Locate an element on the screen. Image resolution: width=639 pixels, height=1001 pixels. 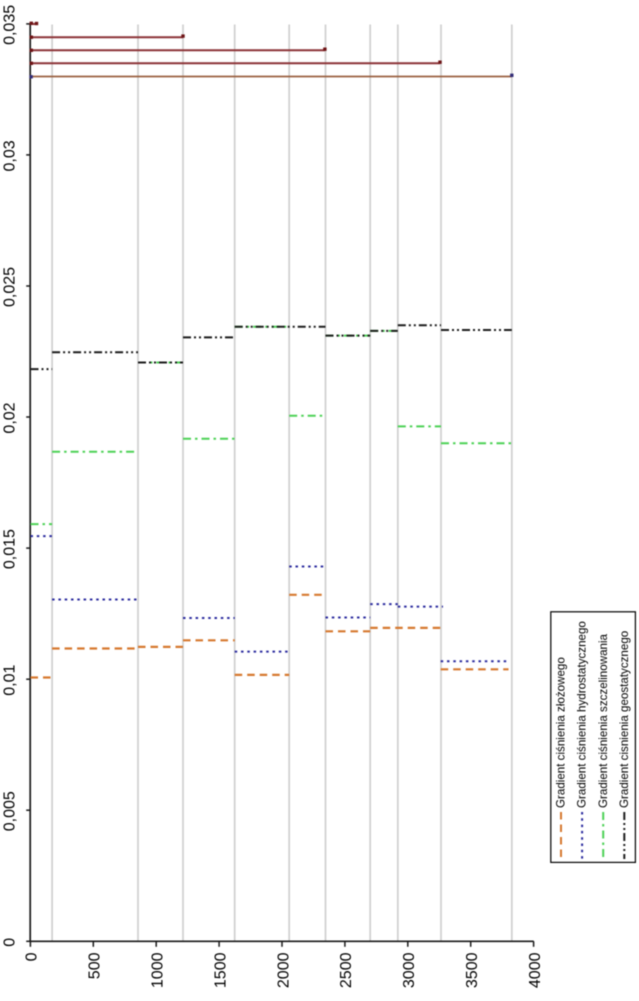
svg-text: 1500 is located at coordinates (220, 970).